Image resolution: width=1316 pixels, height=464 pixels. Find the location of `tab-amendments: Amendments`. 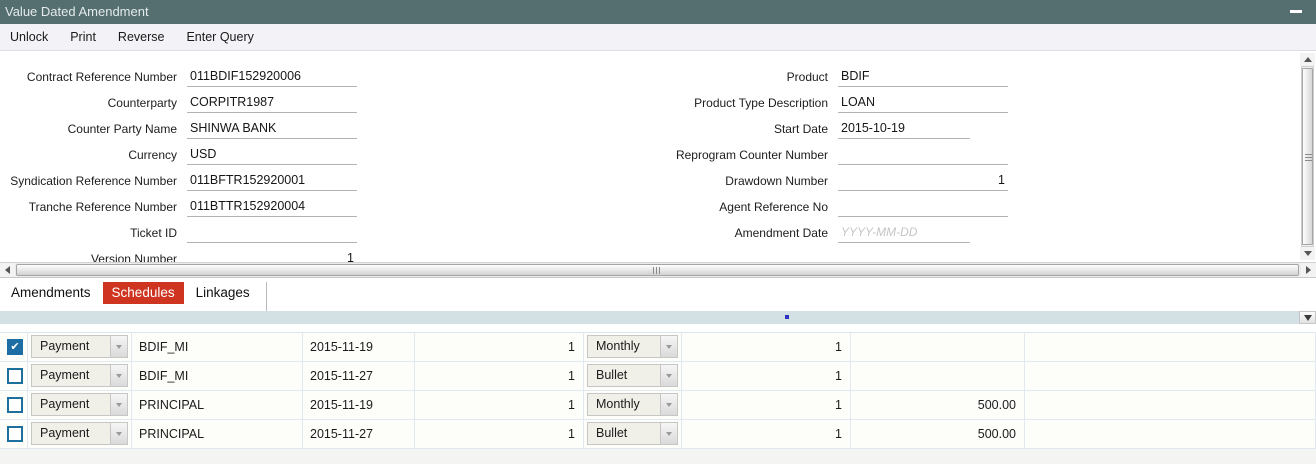

tab-amendments: Amendments is located at coordinates (51, 292).